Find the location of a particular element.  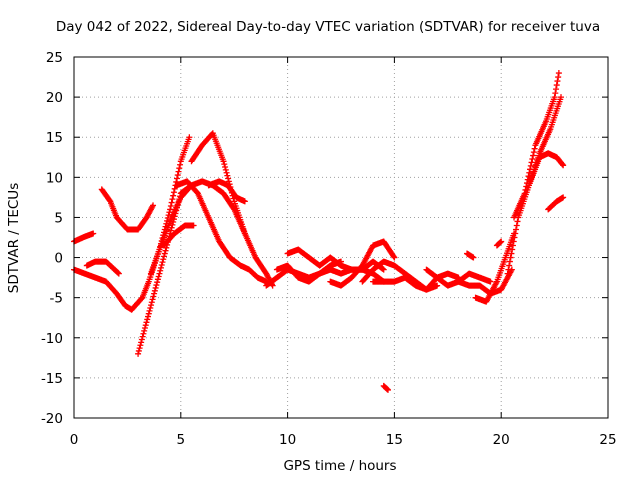

x-axis-label: GPS time / hours is located at coordinates (339, 466).